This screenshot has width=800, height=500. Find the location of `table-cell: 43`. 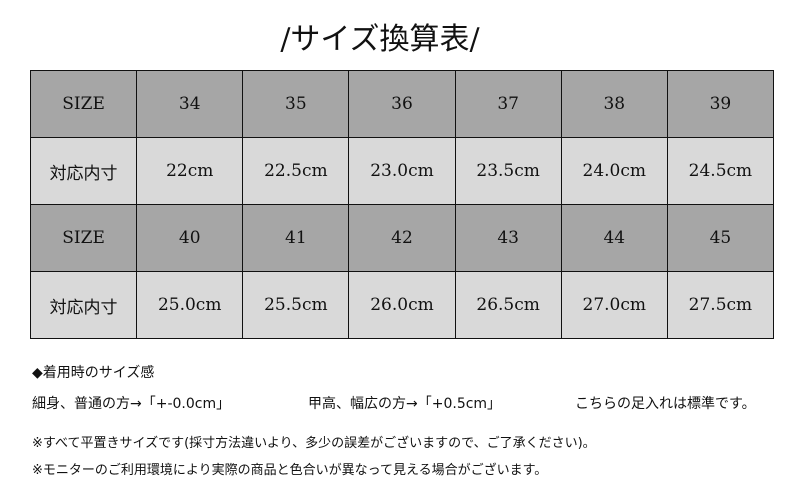

table-cell: 43 is located at coordinates (508, 238).